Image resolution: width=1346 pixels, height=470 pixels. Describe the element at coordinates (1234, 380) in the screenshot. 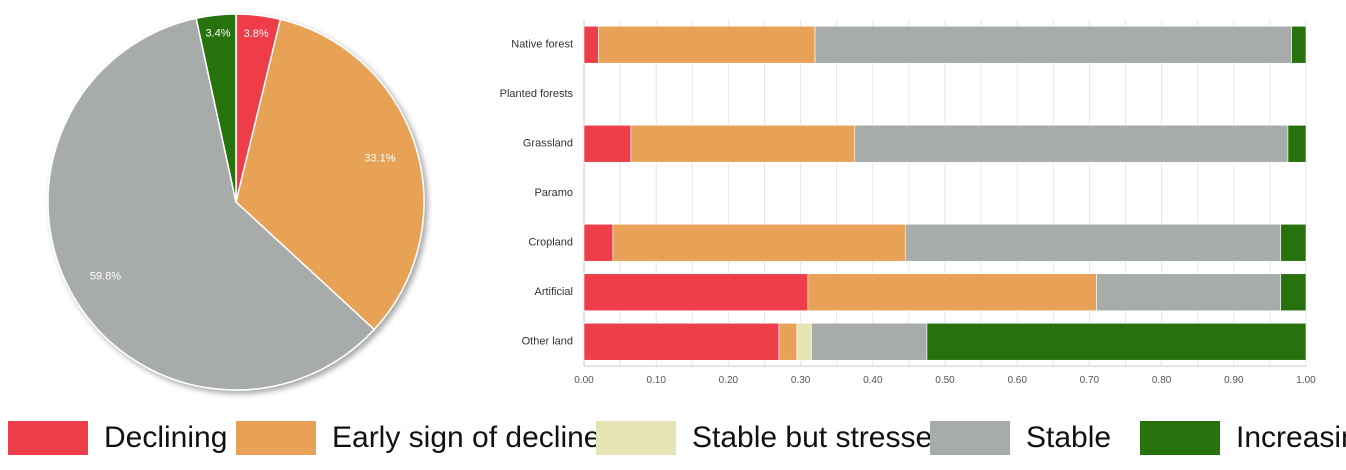

I see `x-tick-label: 0.90` at that location.